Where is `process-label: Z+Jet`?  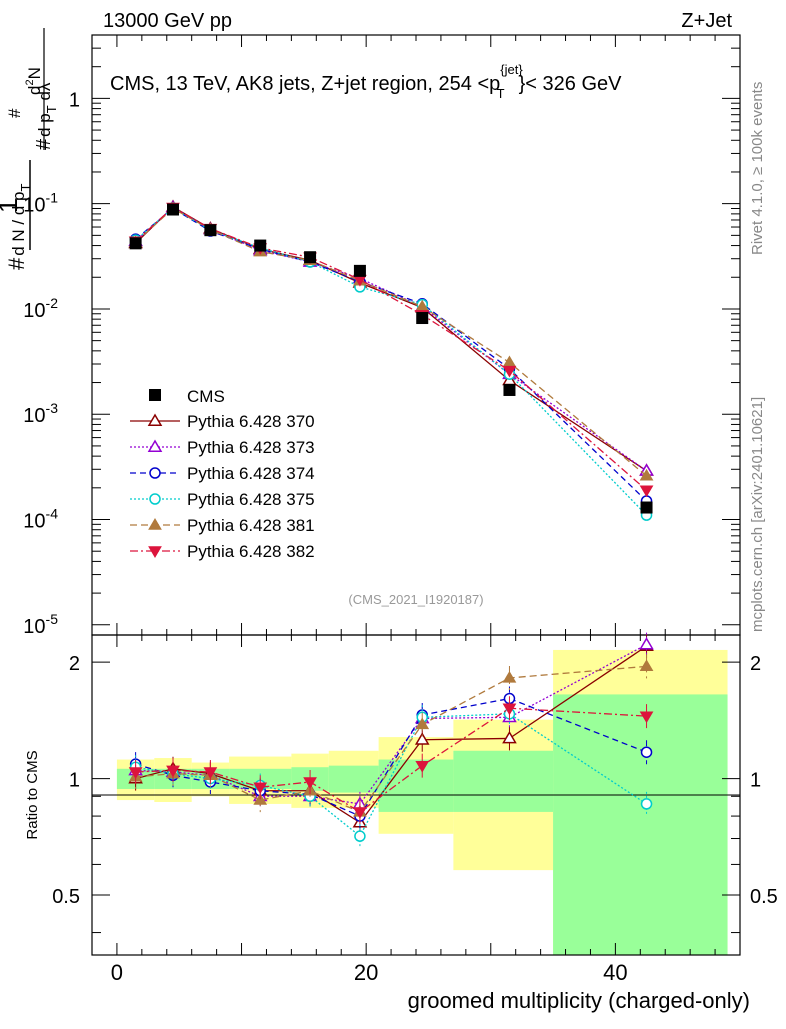 process-label: Z+Jet is located at coordinates (706, 21).